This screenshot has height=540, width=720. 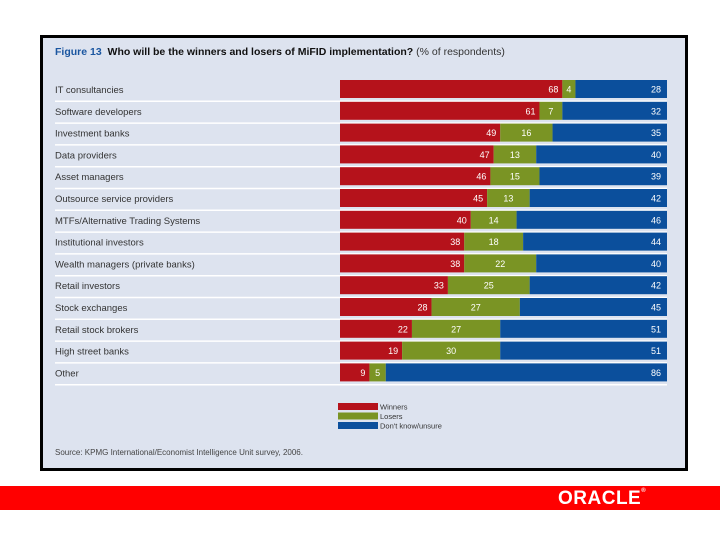 I want to click on category-label: Institutional investors, so click(x=99, y=243).